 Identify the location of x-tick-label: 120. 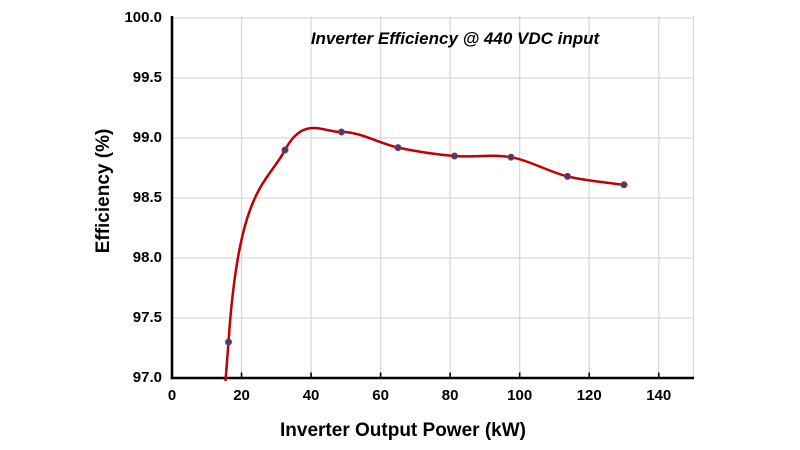
(589, 395).